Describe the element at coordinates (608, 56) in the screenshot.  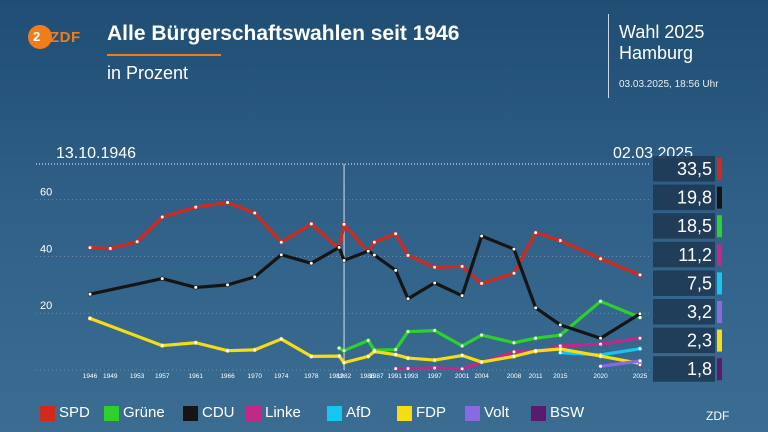
I see `header-divider` at that location.